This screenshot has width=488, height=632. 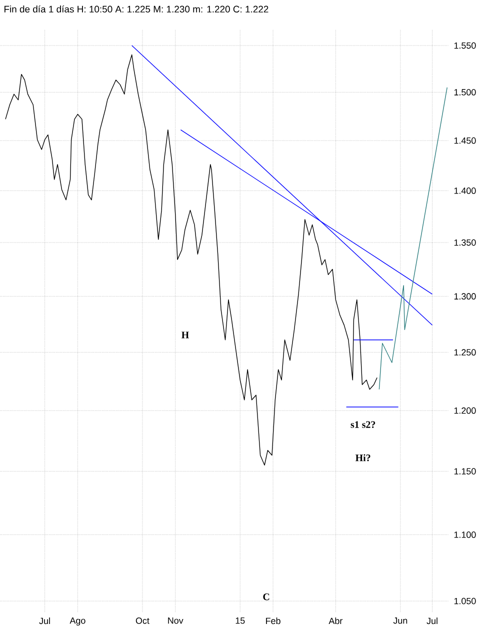 I want to click on y-tick-label: 1.050, so click(x=465, y=601).